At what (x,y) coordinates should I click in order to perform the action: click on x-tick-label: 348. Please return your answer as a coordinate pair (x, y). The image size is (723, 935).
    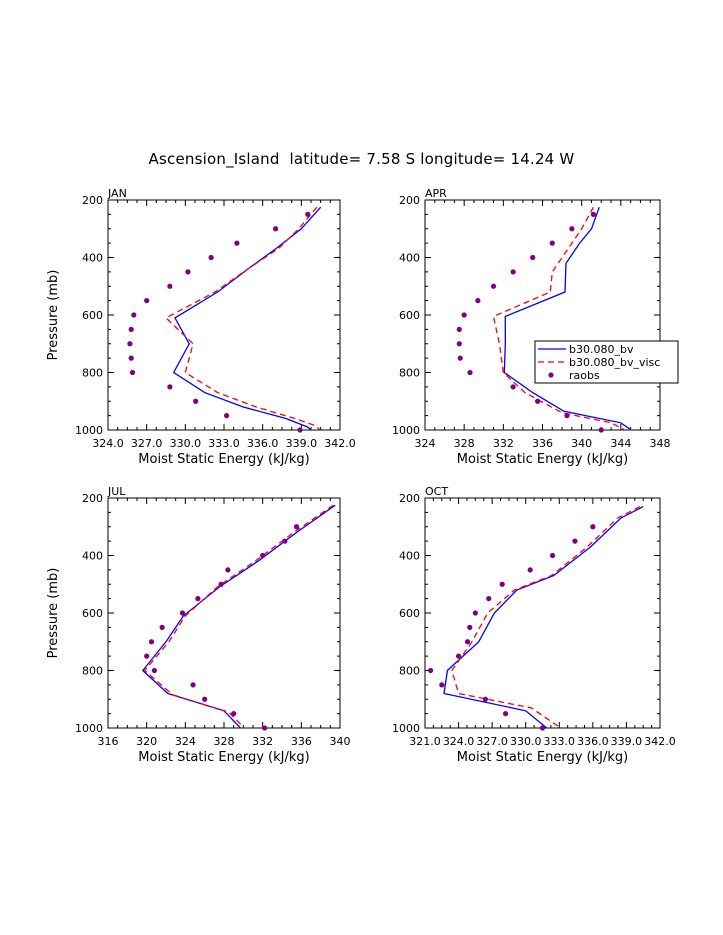
    Looking at the image, I should click on (660, 443).